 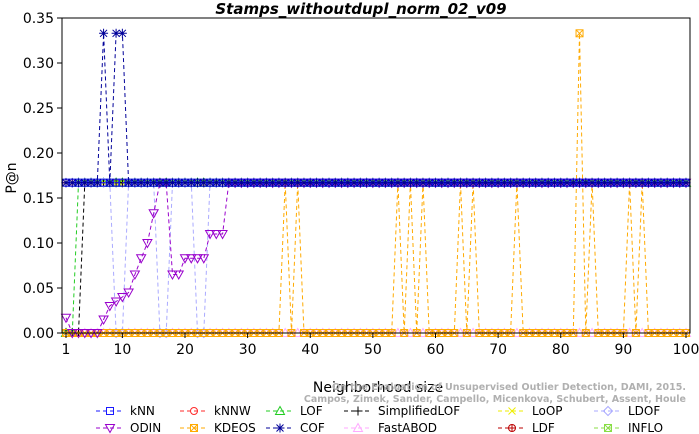 What do you see at coordinates (66, 350) in the screenshot?
I see `x-tick-label: 1` at bounding box center [66, 350].